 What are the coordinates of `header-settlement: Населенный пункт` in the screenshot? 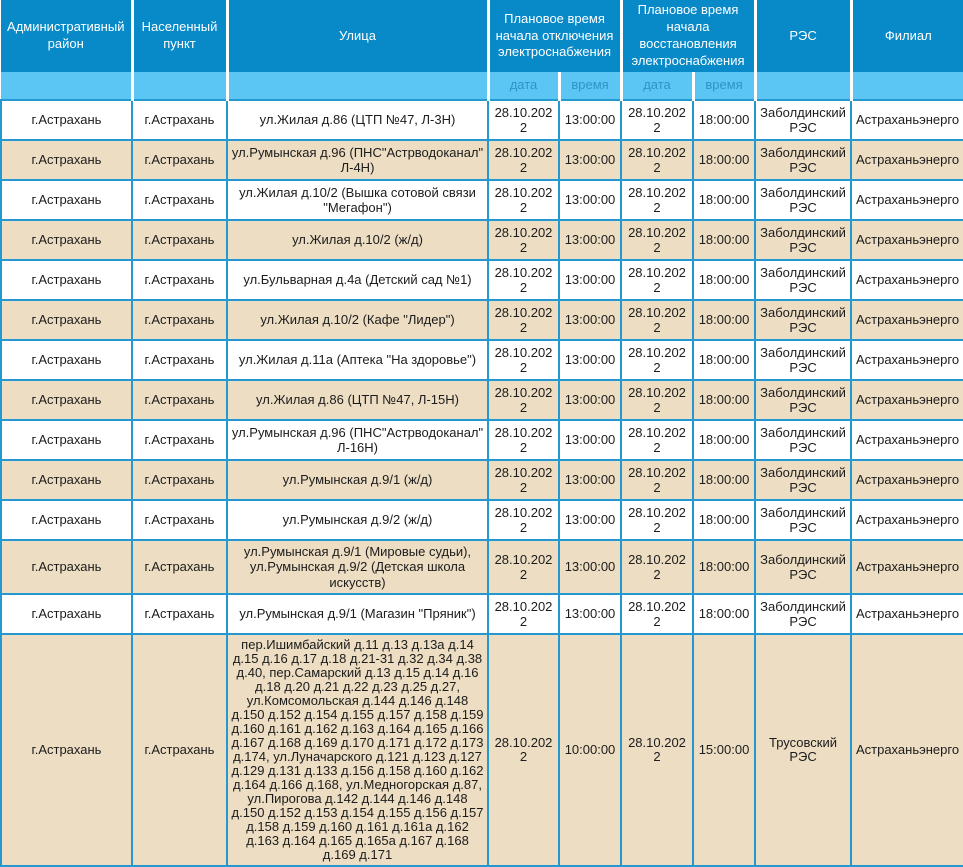 It's located at (180, 36).